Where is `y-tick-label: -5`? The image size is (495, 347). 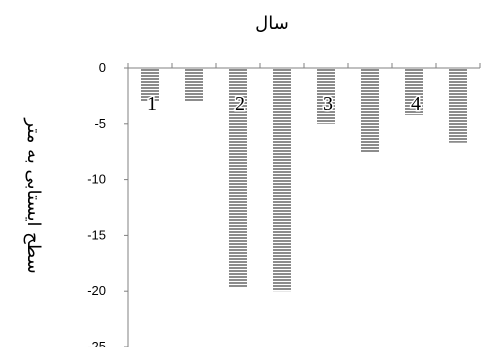 y-tick-label: -5 is located at coordinates (100, 123).